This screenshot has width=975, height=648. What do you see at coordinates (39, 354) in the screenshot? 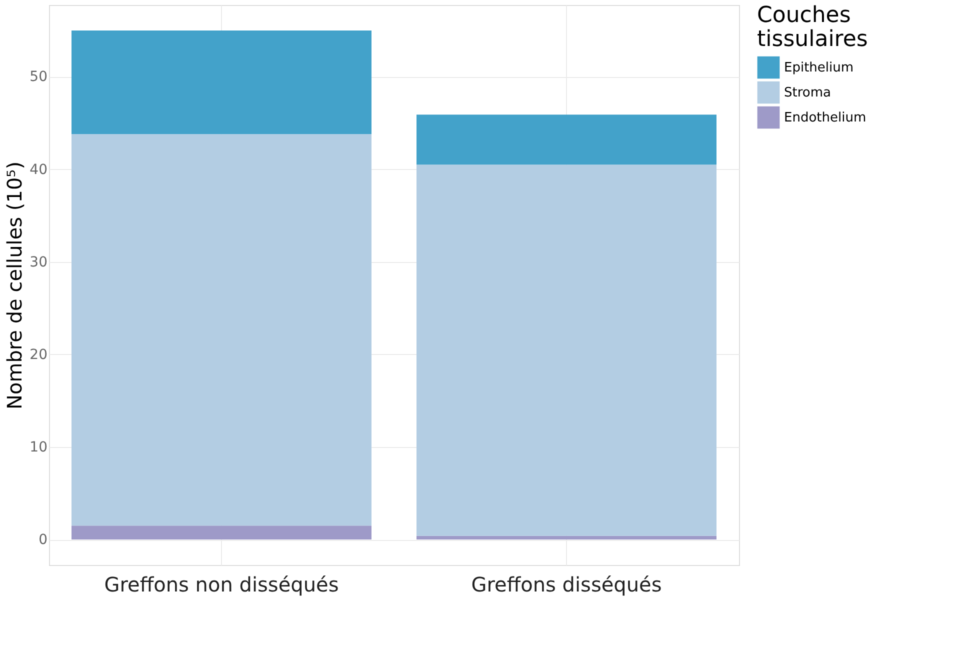
I see `y-tick-label: 20` at bounding box center [39, 354].